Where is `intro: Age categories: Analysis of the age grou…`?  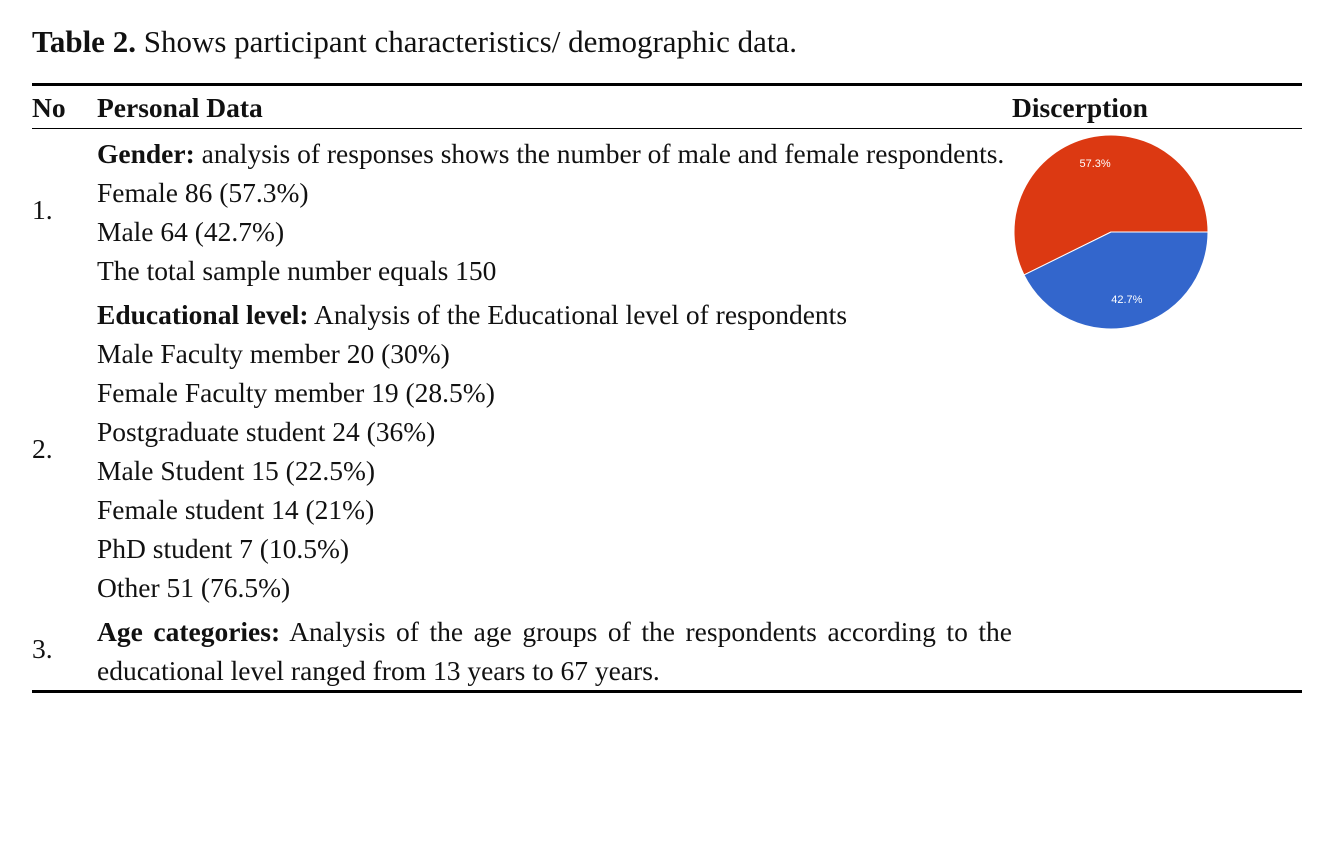 intro: Age categories: Analysis of the age grou… is located at coordinates (554, 651).